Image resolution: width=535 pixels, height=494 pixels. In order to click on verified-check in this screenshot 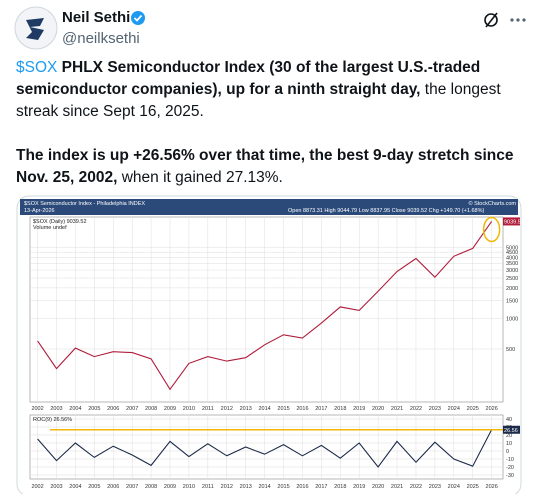, I will do `click(138, 18)`.